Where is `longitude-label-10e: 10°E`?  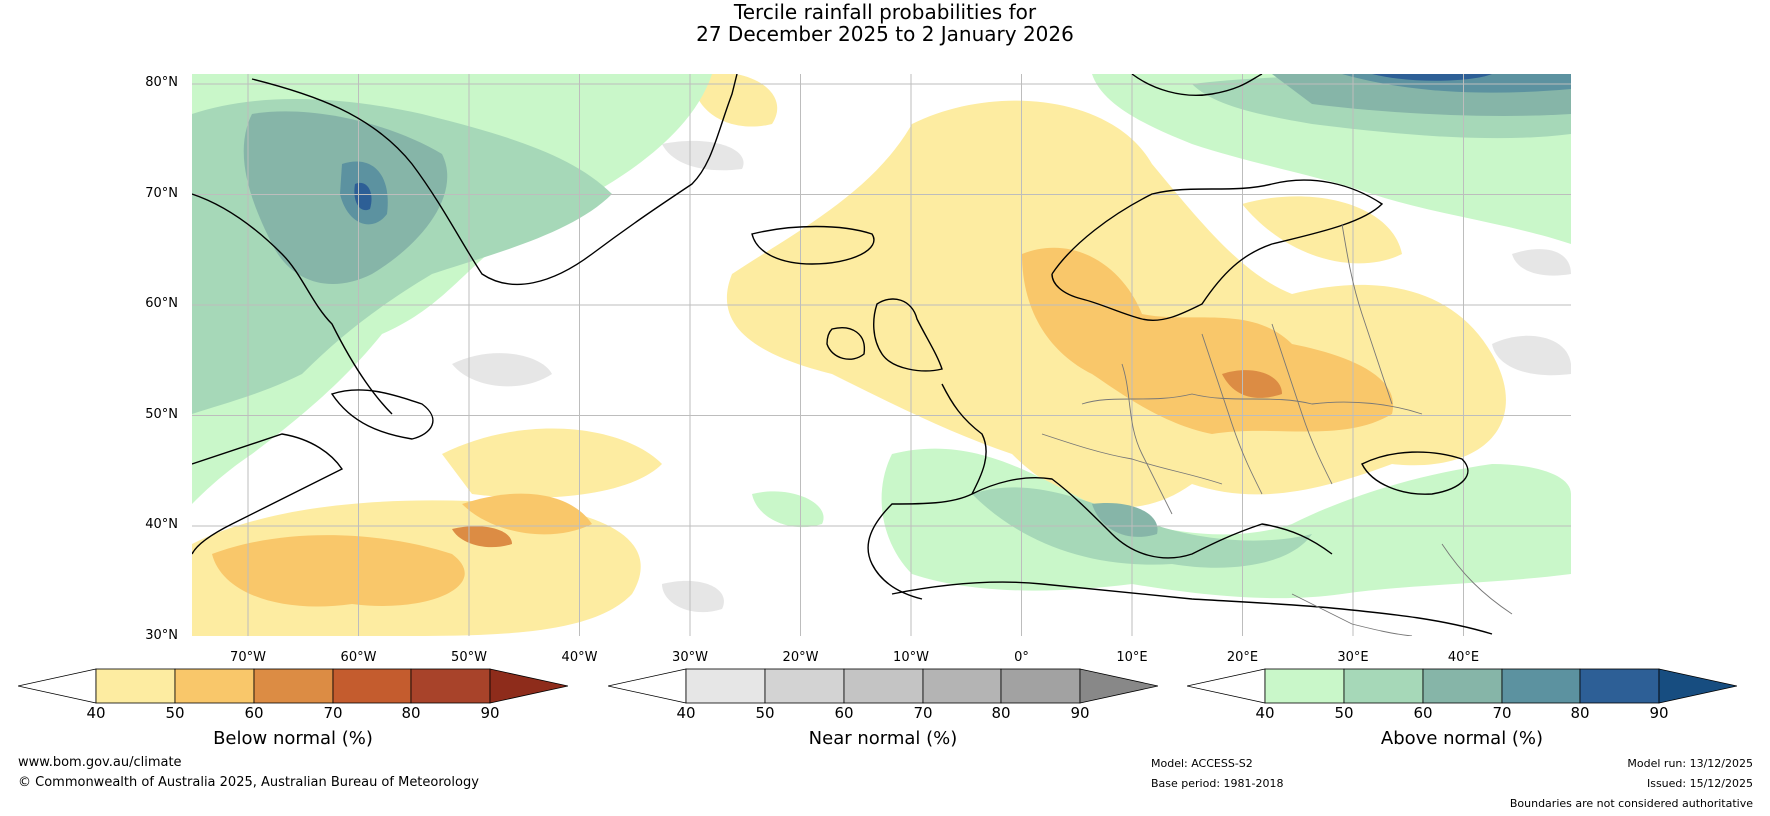 longitude-label-10e: 10°E is located at coordinates (1132, 657).